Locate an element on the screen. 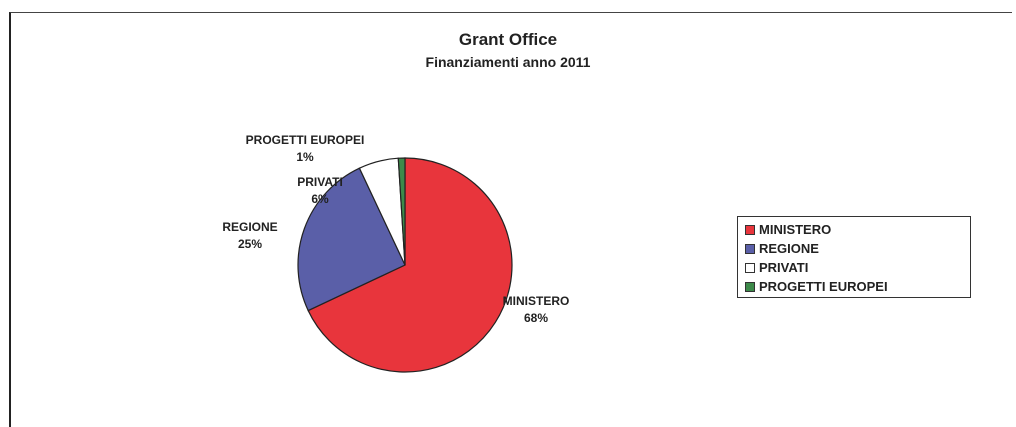  legend-label-ministero: MINISTERO is located at coordinates (795, 229).